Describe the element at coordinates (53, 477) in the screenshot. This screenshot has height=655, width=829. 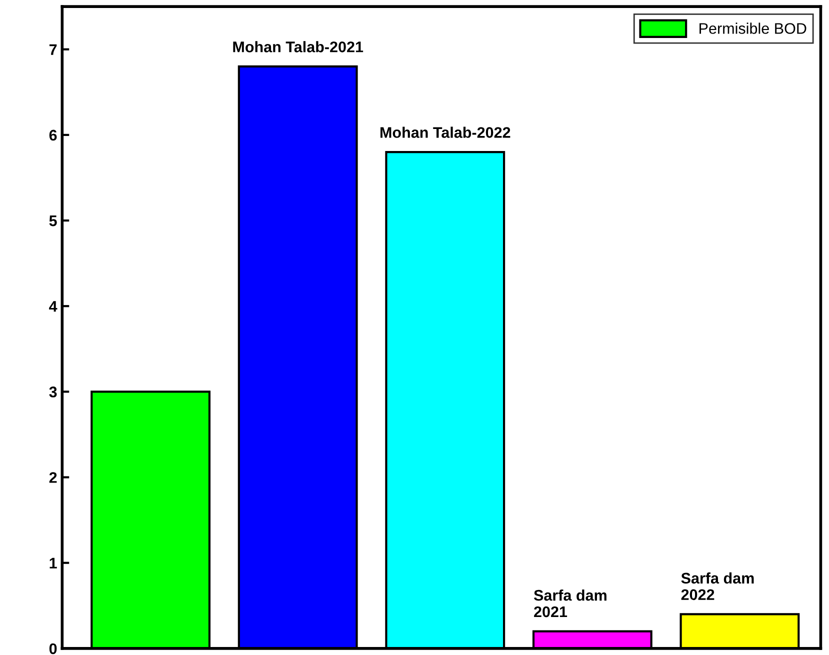
I see `y-tick-label: 2` at that location.